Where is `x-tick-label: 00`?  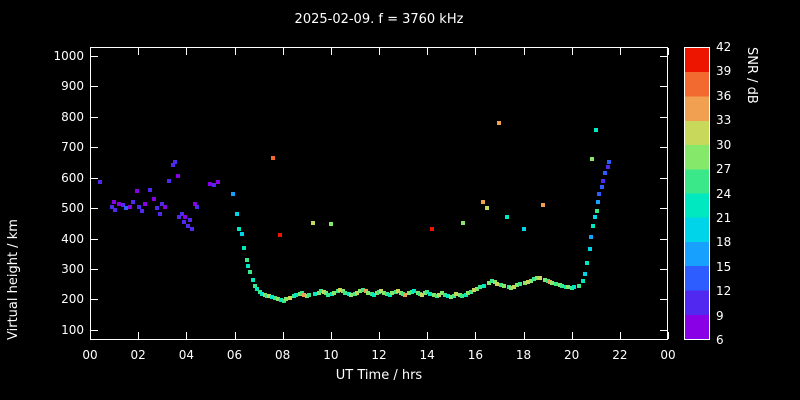 x-tick-label: 00 is located at coordinates (90, 355).